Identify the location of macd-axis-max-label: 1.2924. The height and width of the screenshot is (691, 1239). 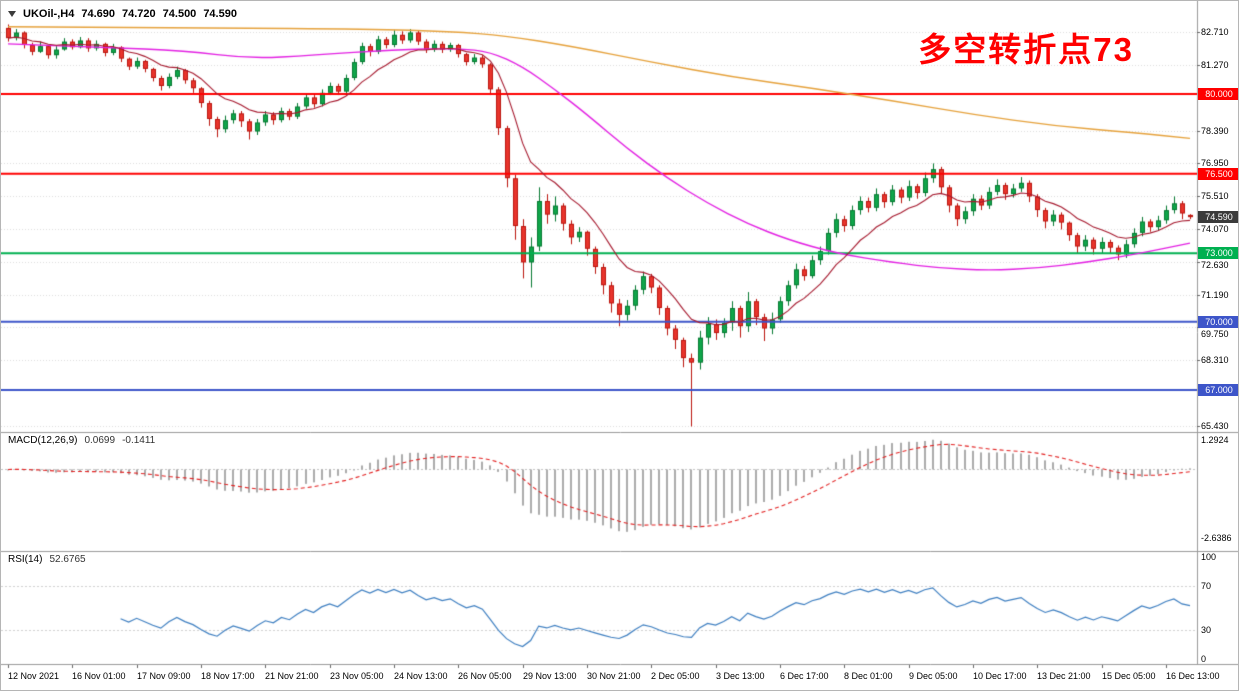
(1215, 440).